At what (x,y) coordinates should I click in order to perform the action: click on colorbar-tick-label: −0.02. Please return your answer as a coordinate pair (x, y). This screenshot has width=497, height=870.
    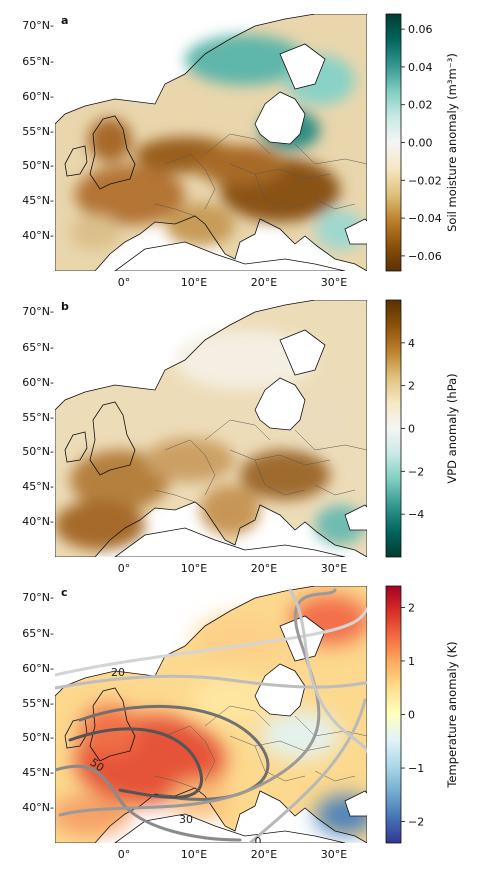
    Looking at the image, I should click on (425, 180).